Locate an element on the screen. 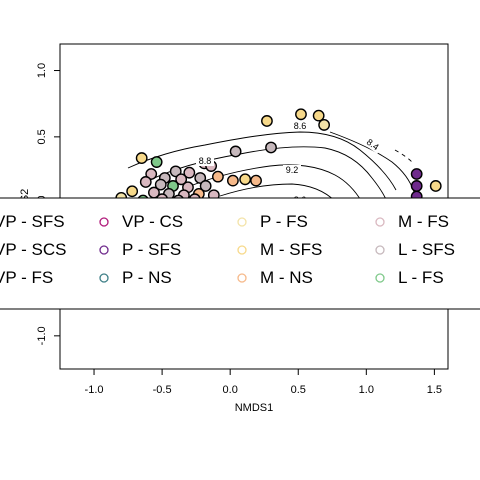 This screenshot has width=480, height=480. legend-entry: VP - CS is located at coordinates (141, 221).